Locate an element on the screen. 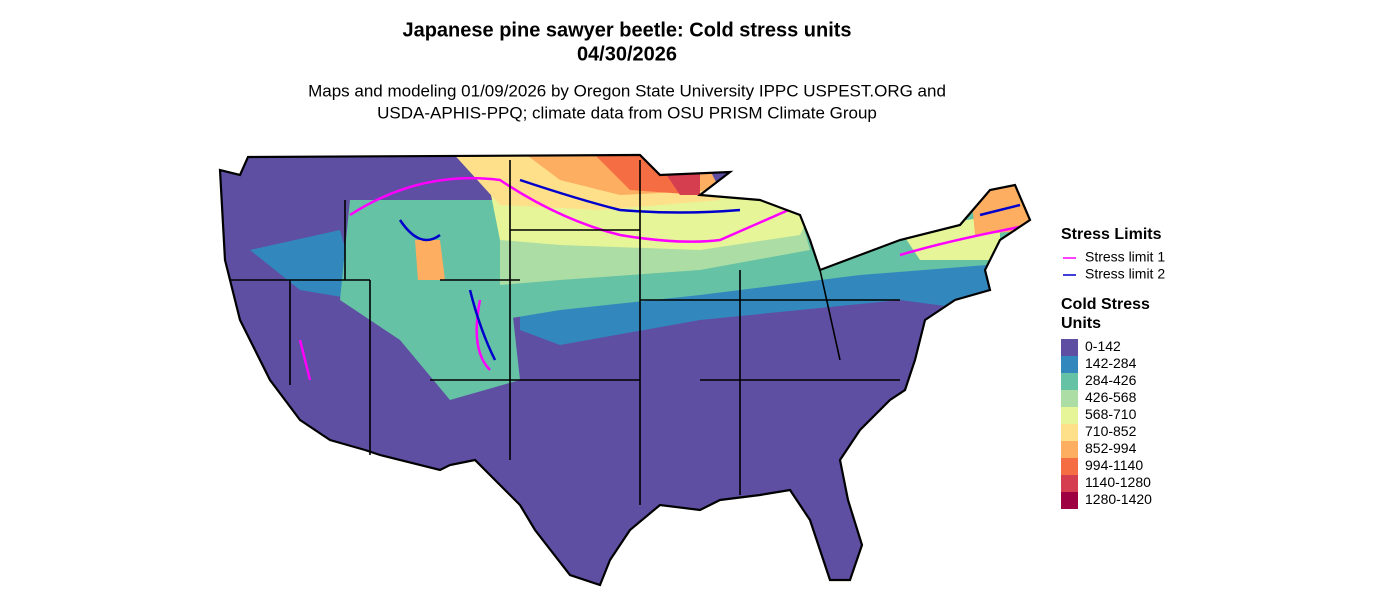 This screenshot has width=1400, height=594. legend-label: 1280-1420 is located at coordinates (1118, 499).